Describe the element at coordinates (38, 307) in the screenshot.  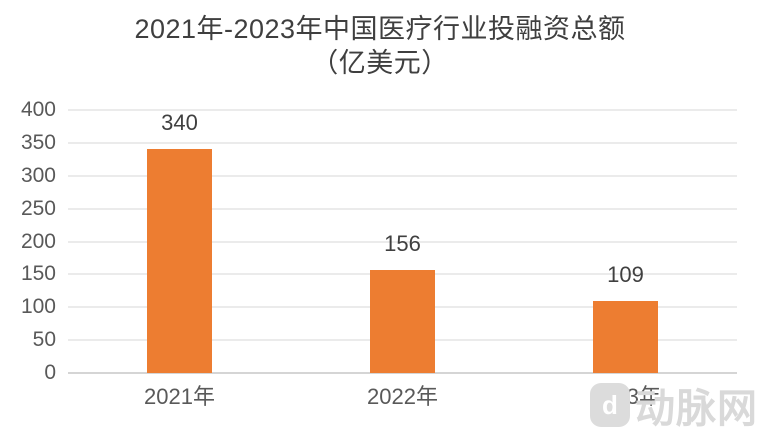
I see `y-axis-tick-label: 100` at that location.